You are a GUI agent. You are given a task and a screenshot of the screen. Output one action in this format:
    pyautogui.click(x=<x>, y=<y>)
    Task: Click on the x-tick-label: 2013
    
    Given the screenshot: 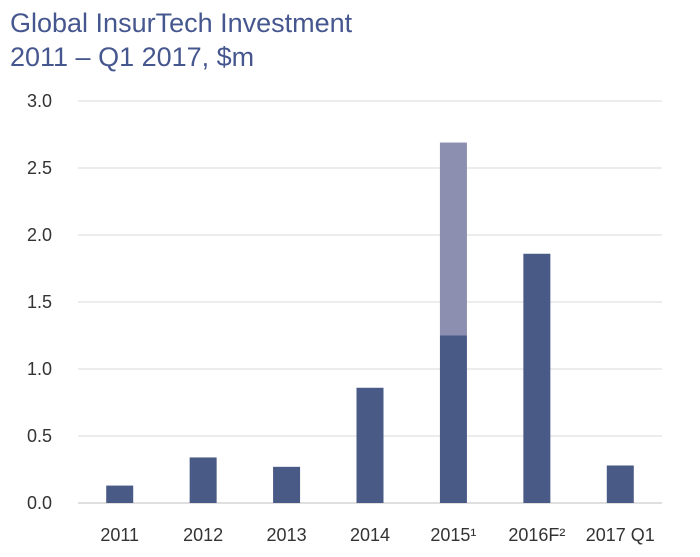 What is the action you would take?
    pyautogui.click(x=287, y=535)
    